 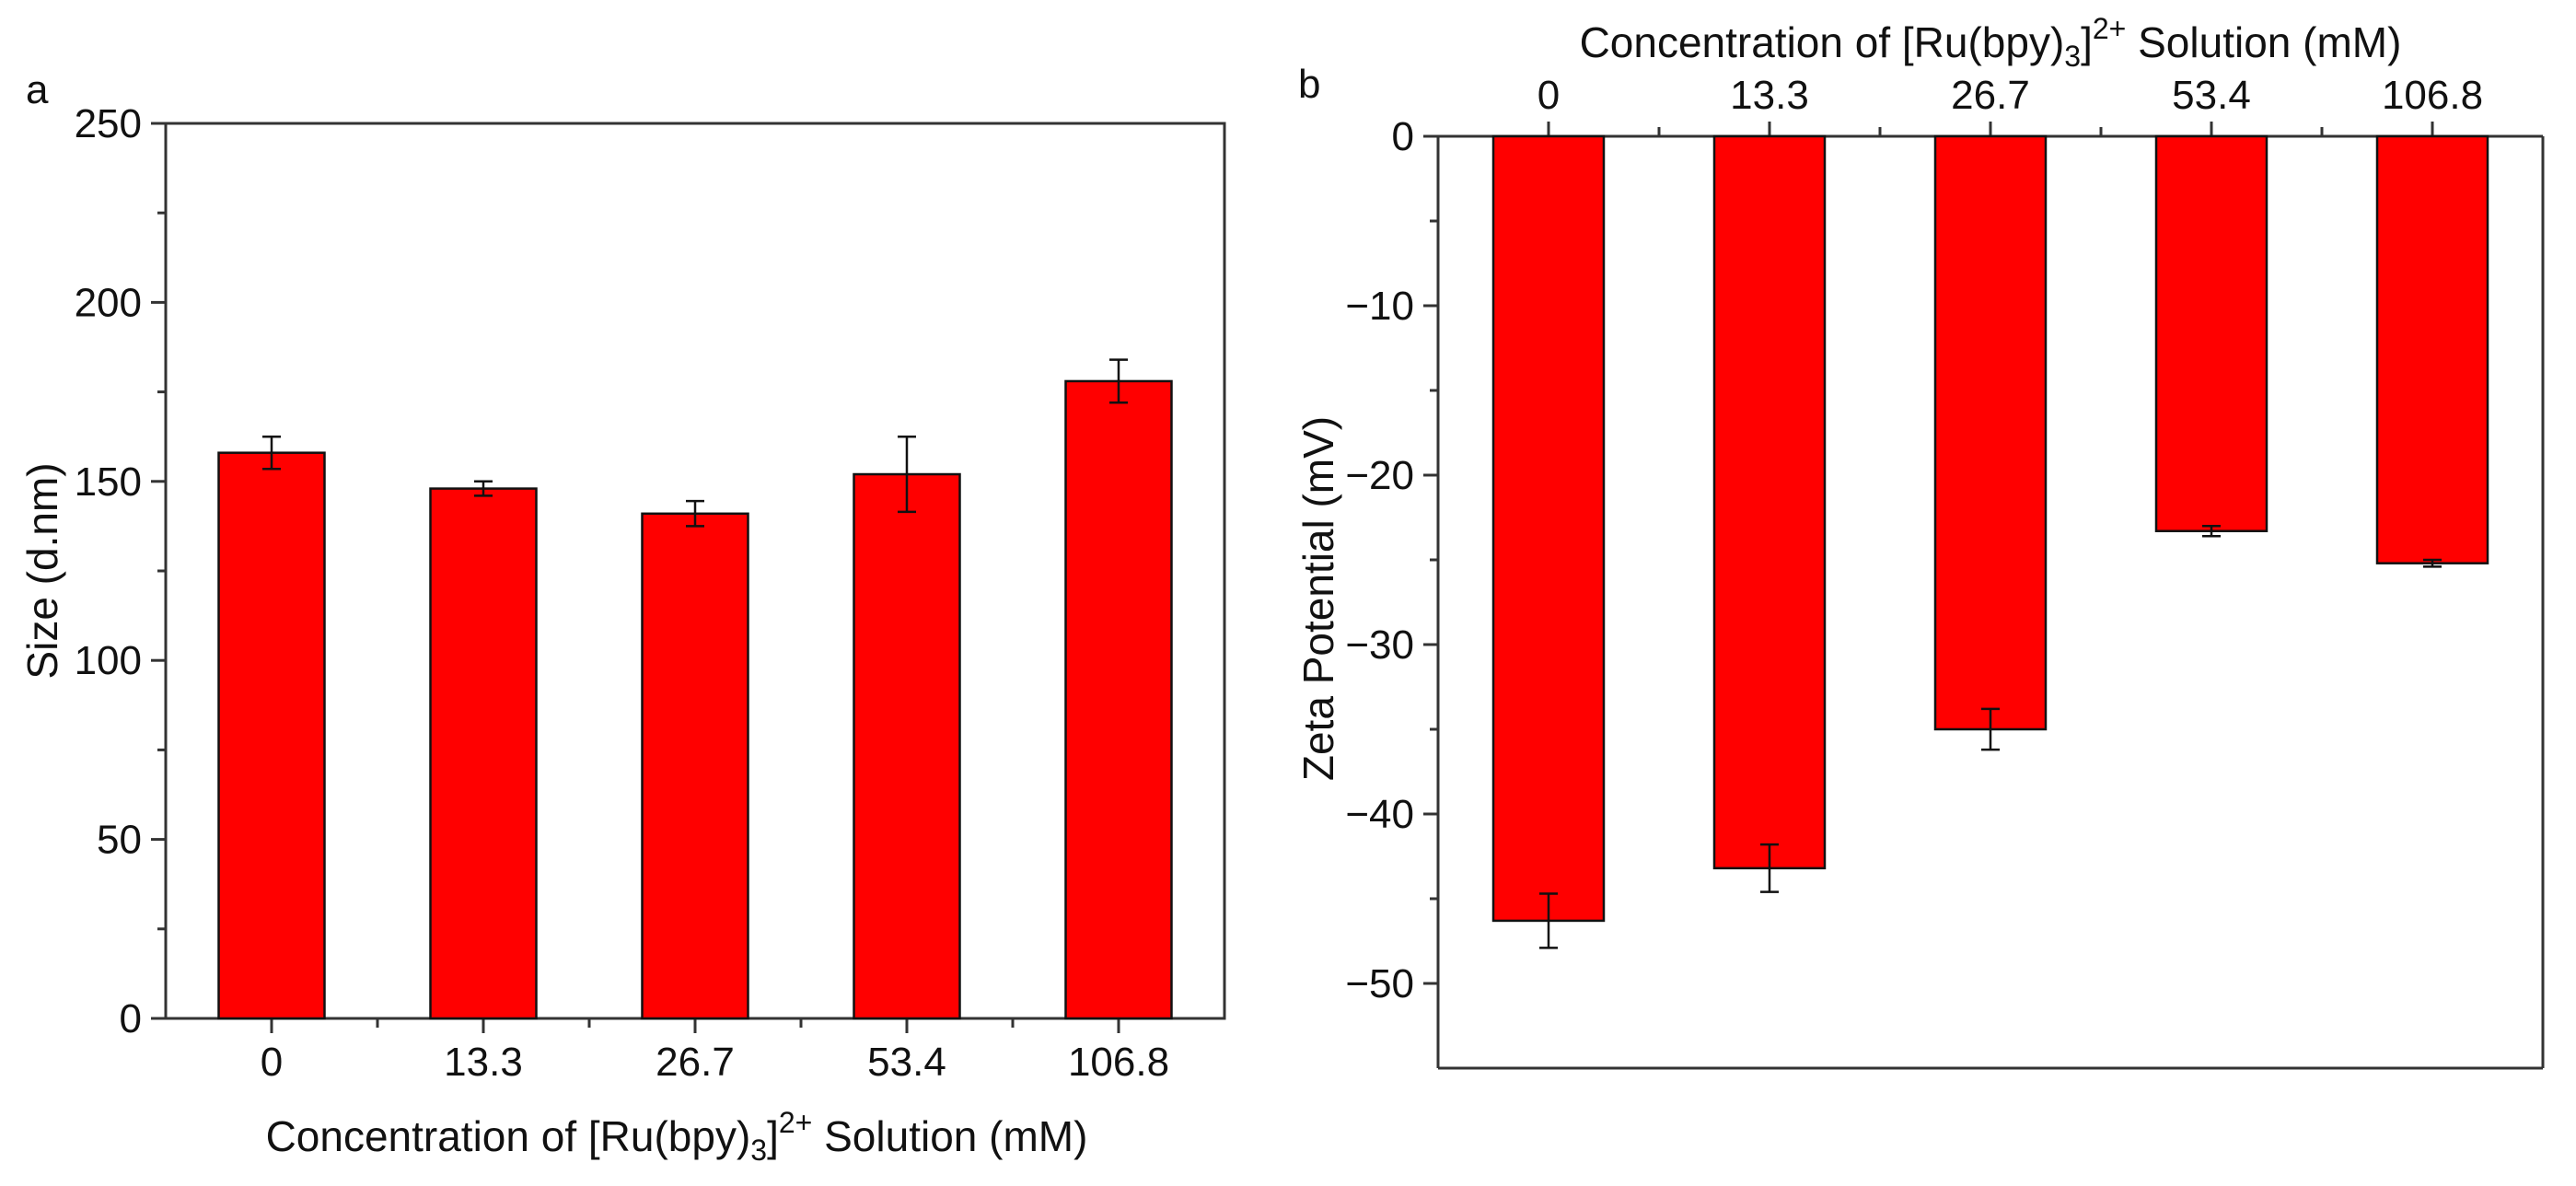 What do you see at coordinates (1822, 42) in the screenshot?
I see `panel-b-x-label-pre: Concentration of [Ru(bpy)` at bounding box center [1822, 42].